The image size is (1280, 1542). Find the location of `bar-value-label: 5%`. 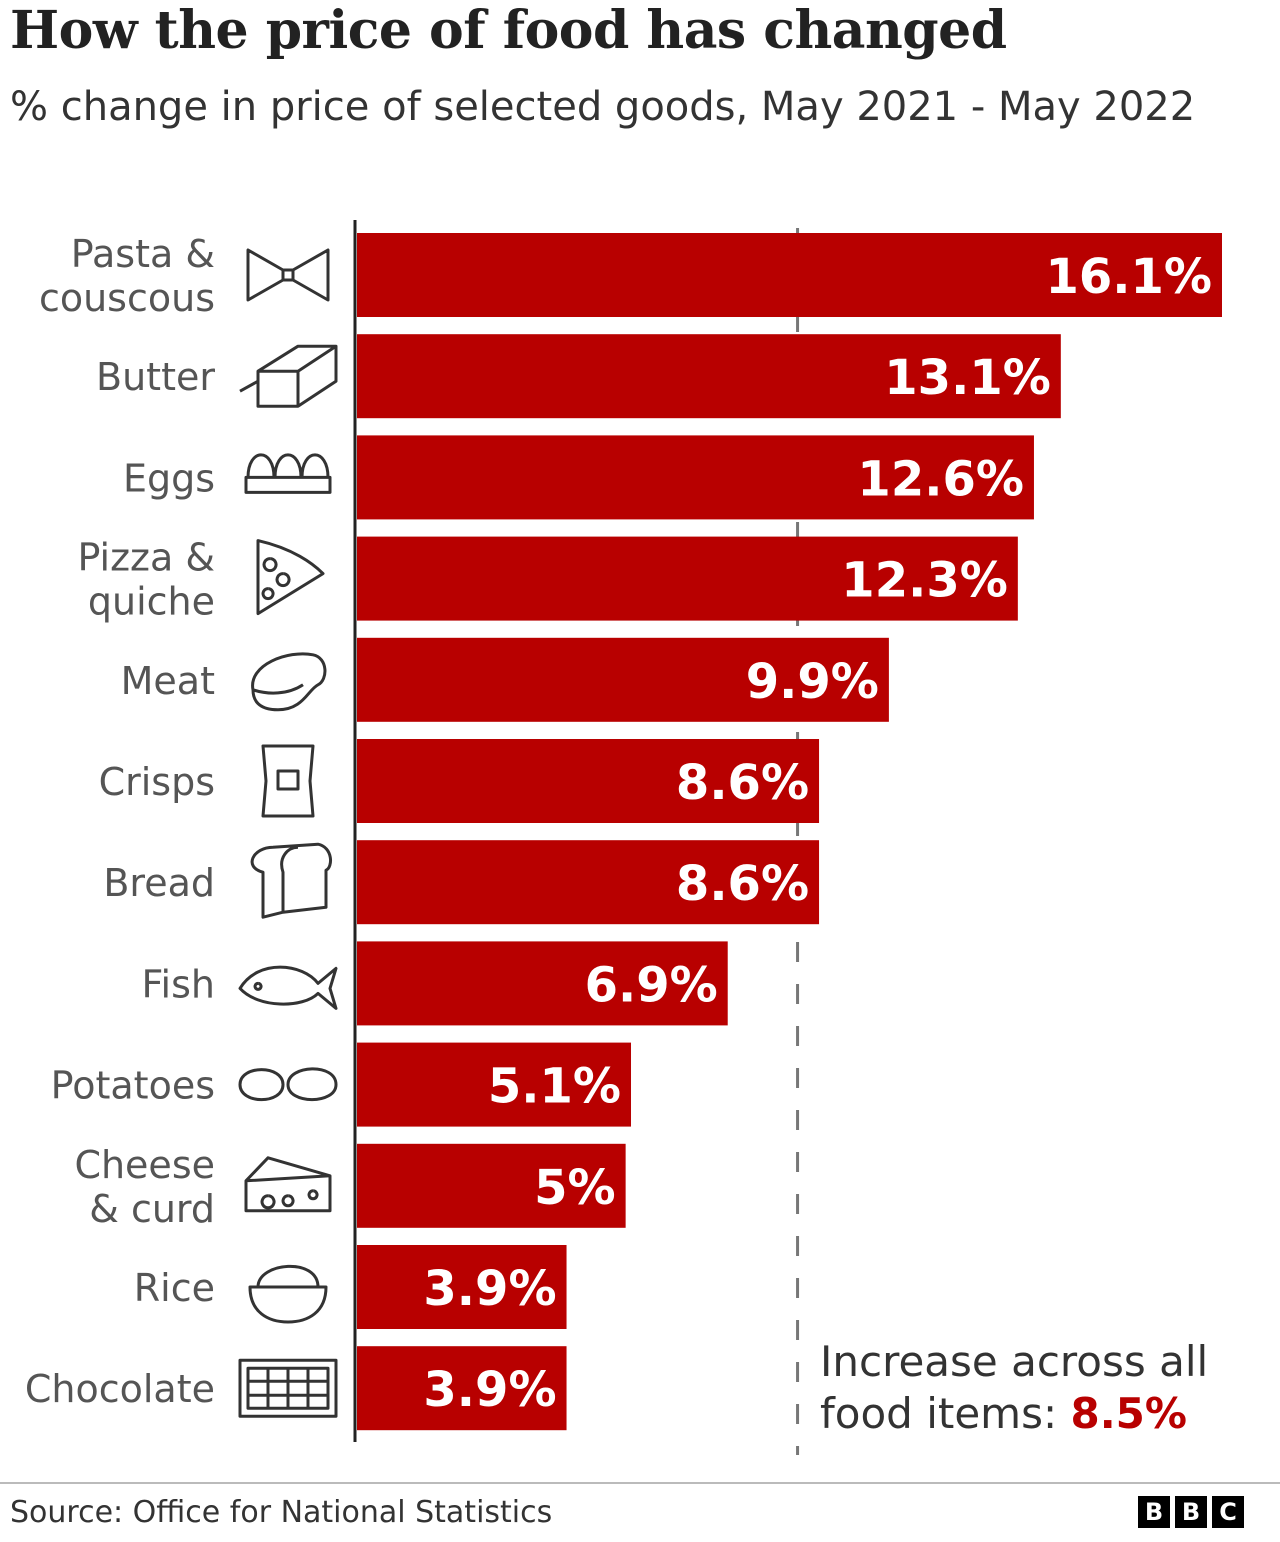

bar-value-label: 5% is located at coordinates (575, 1188).